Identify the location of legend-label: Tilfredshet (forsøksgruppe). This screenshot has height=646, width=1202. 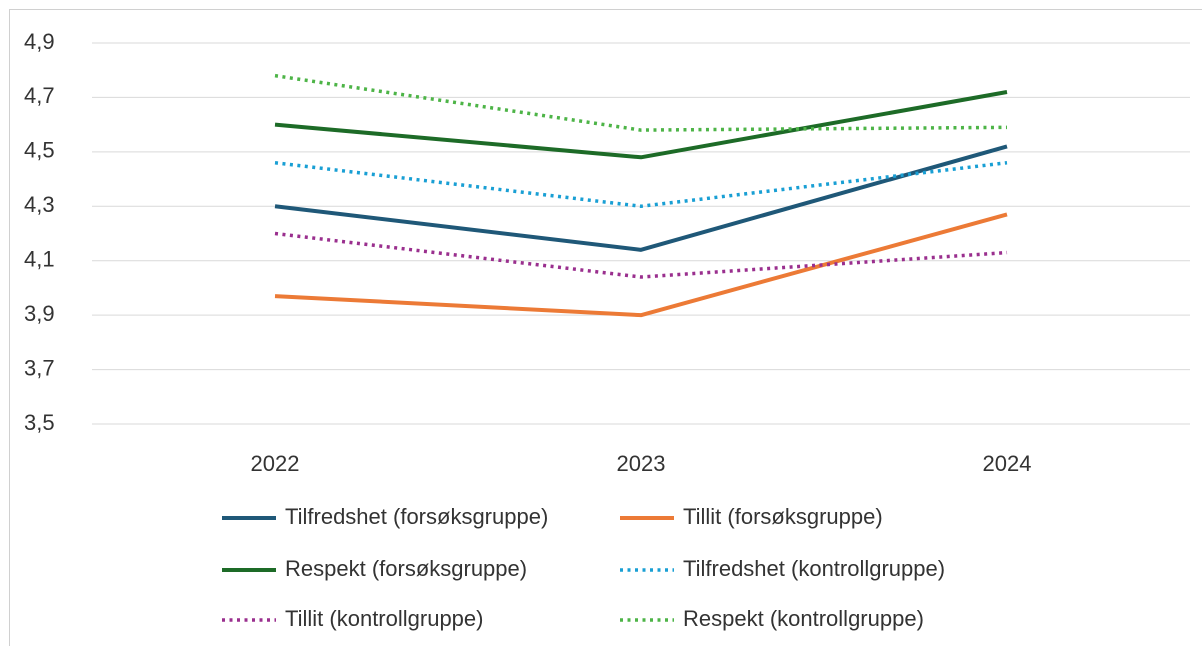
(416, 516).